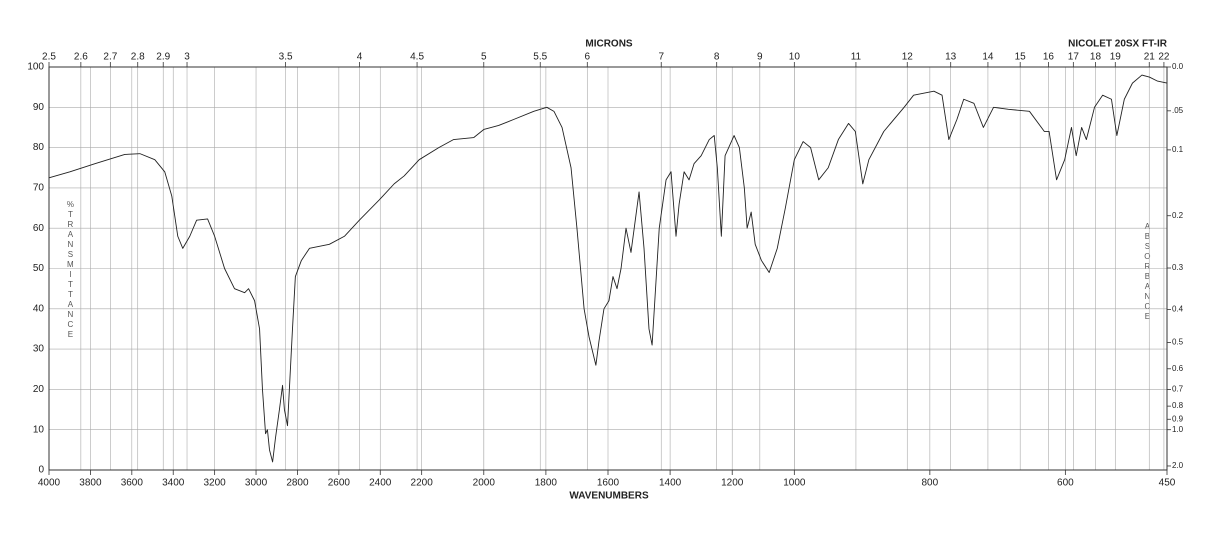 The width and height of the screenshot is (1218, 533). I want to click on x2-tick-label: 6, so click(588, 57).